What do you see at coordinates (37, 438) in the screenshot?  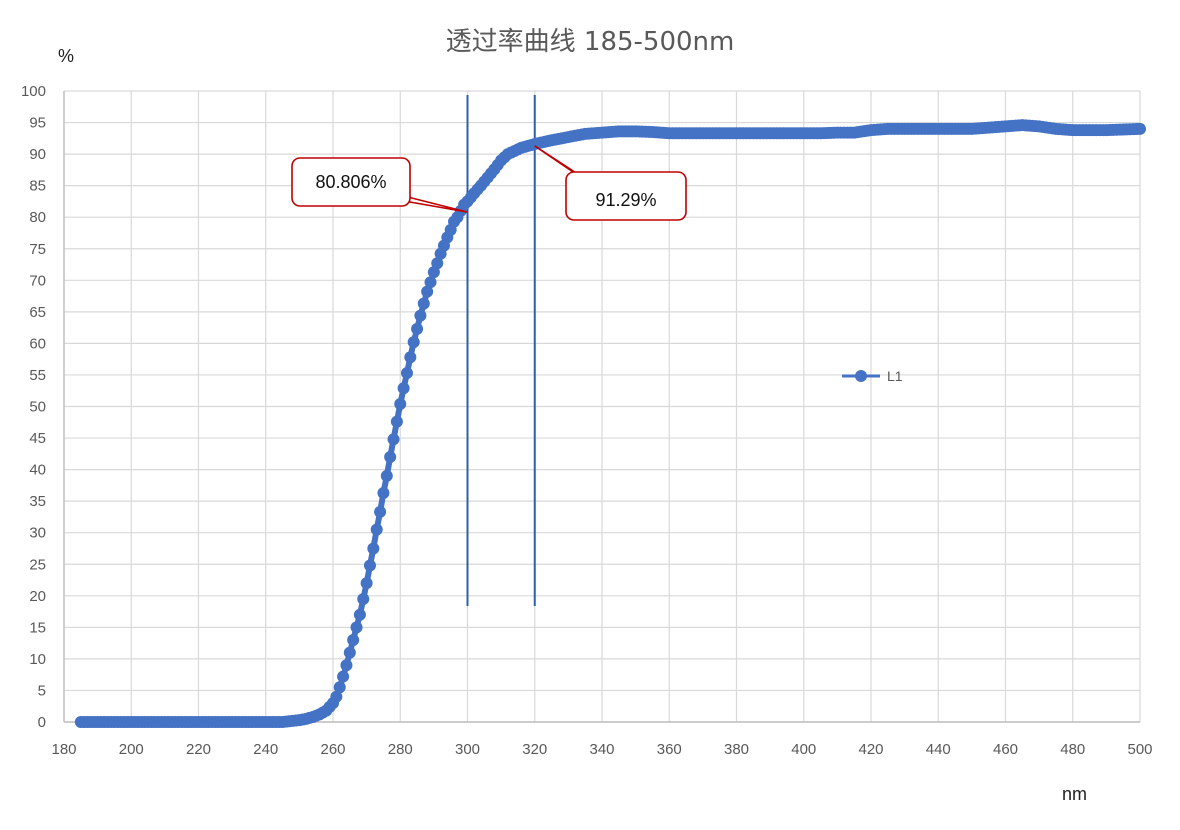 I see `y-tick-label: 45` at bounding box center [37, 438].